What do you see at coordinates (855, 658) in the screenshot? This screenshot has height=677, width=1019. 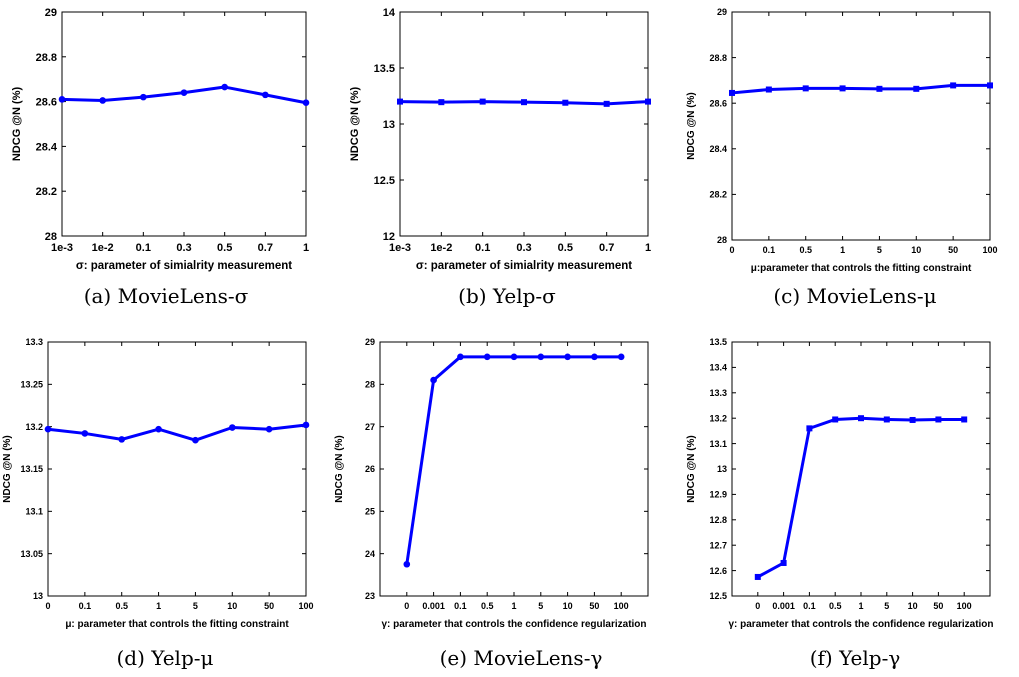 I see `subfigure-caption: (f) Yelp-γ` at bounding box center [855, 658].